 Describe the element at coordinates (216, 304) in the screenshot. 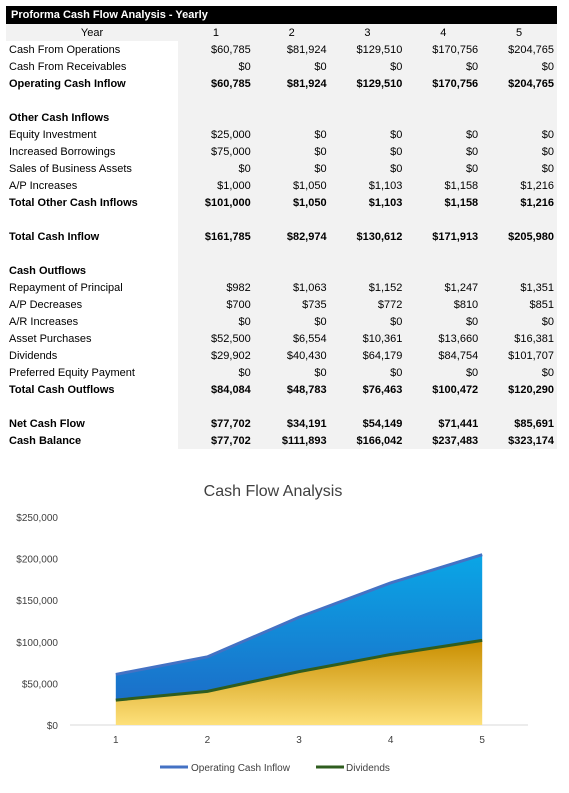

I see `row-value-cell: $700` at that location.